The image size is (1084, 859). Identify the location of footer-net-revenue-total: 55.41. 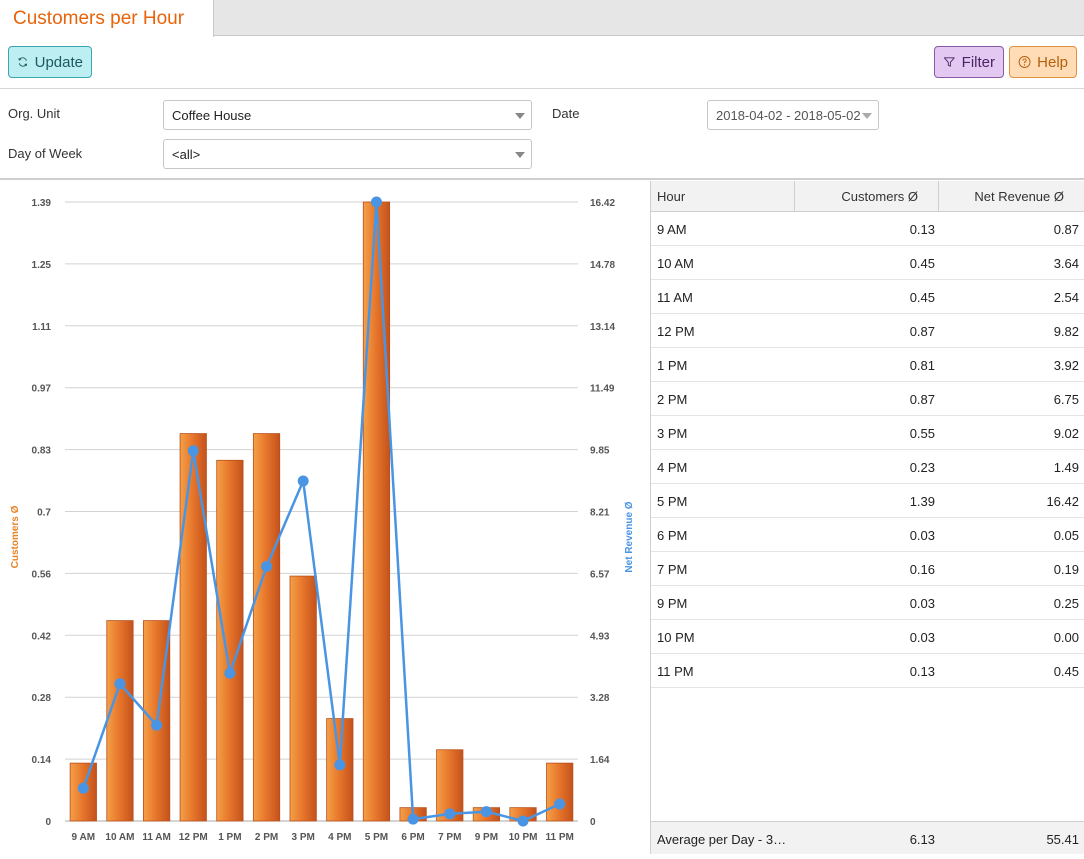
(1062, 839).